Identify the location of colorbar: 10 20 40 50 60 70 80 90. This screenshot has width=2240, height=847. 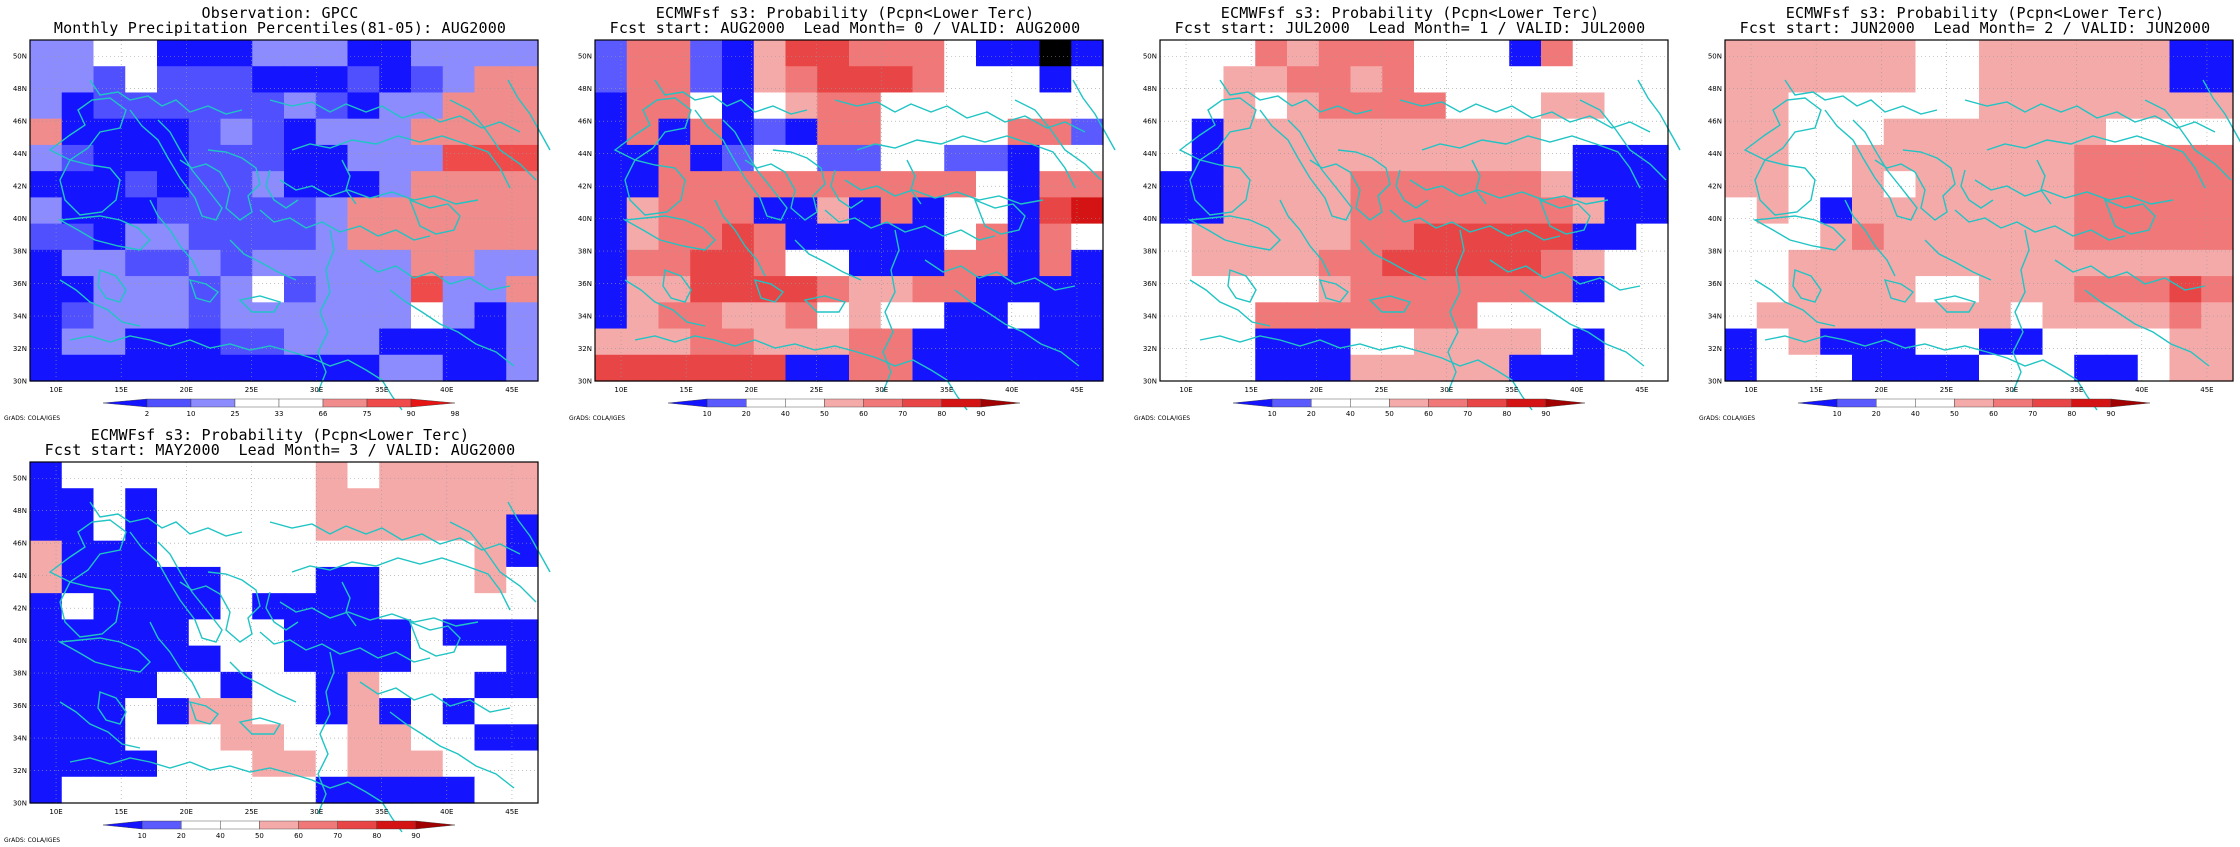
(279, 830).